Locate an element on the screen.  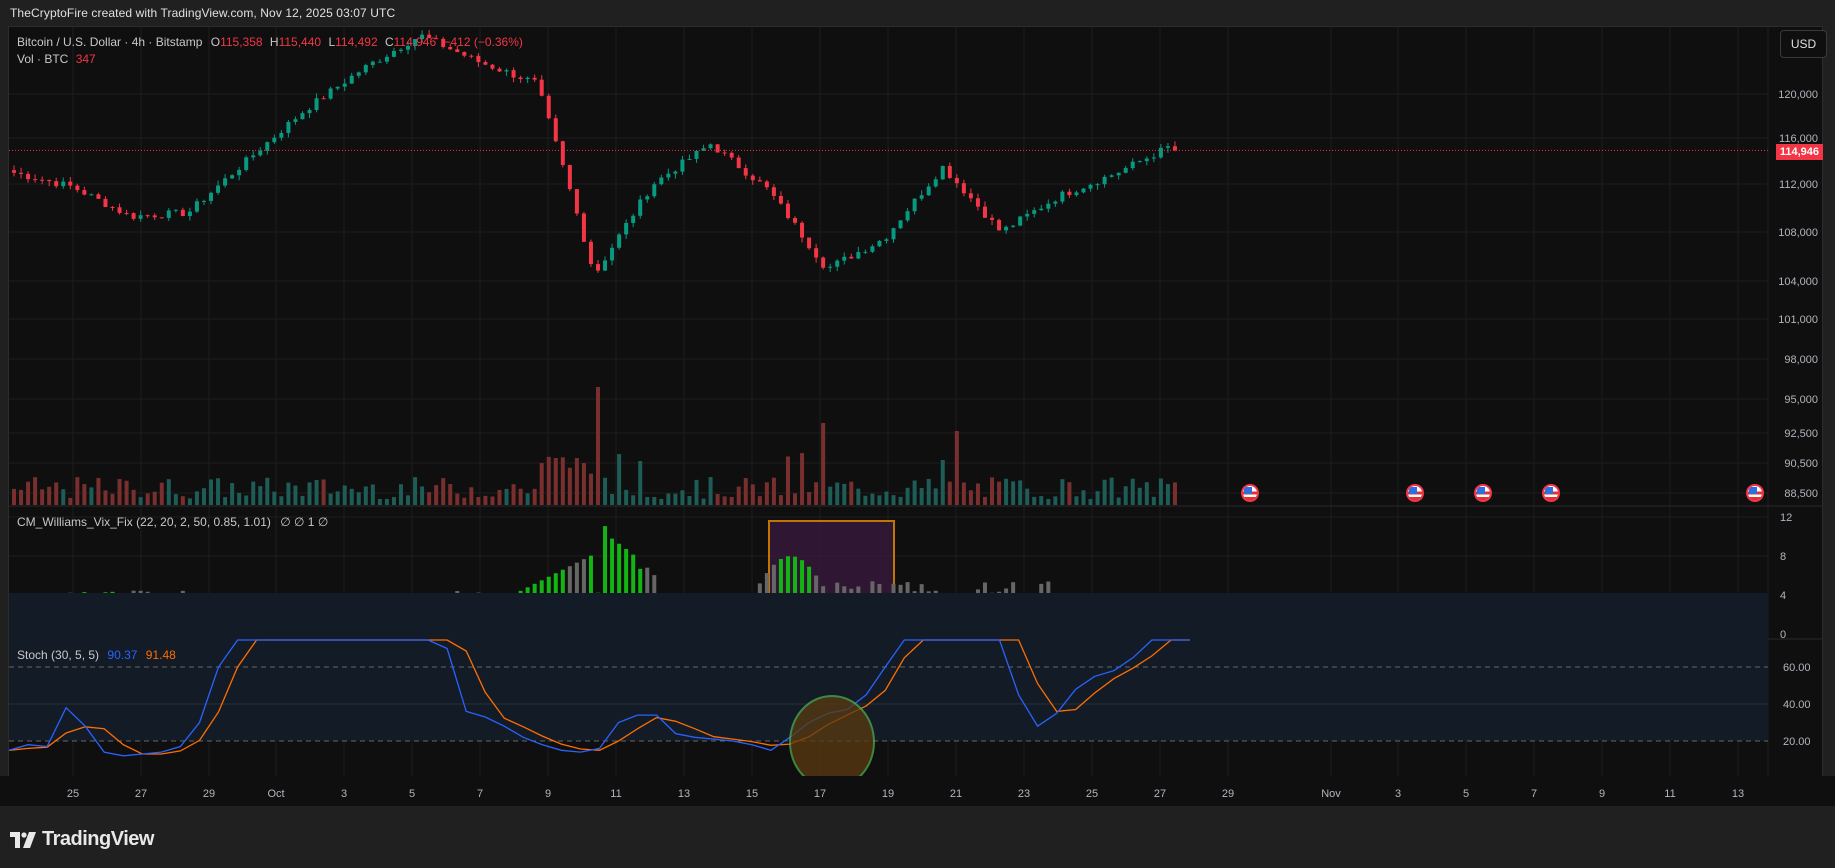
svg-text: Oct is located at coordinates (275, 794).